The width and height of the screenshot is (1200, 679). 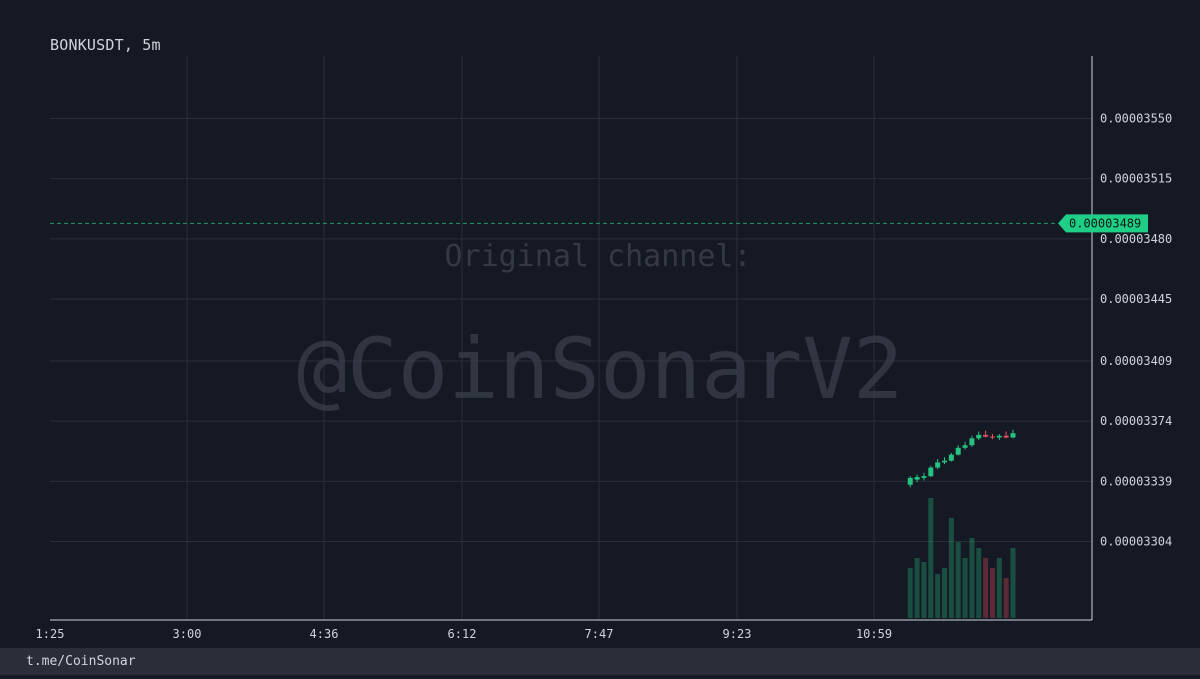 What do you see at coordinates (50, 634) in the screenshot?
I see `x-tick-label: 1:25` at bounding box center [50, 634].